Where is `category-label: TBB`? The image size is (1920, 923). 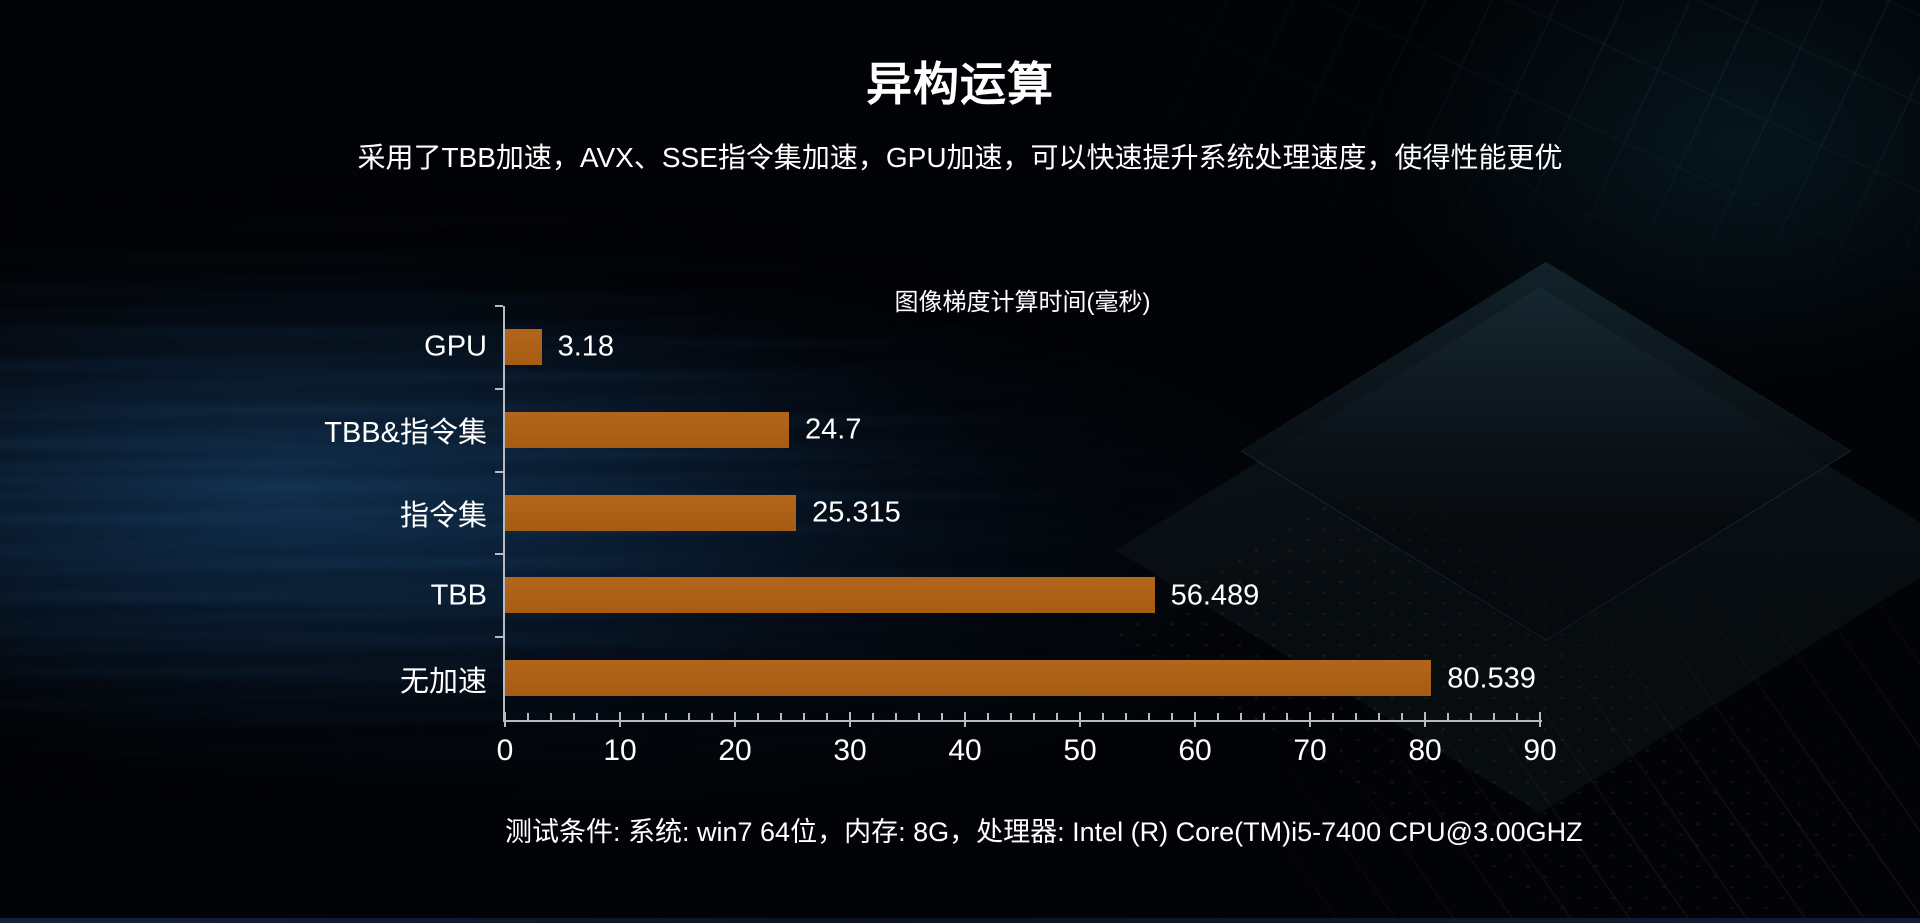
category-label: TBB is located at coordinates (458, 595).